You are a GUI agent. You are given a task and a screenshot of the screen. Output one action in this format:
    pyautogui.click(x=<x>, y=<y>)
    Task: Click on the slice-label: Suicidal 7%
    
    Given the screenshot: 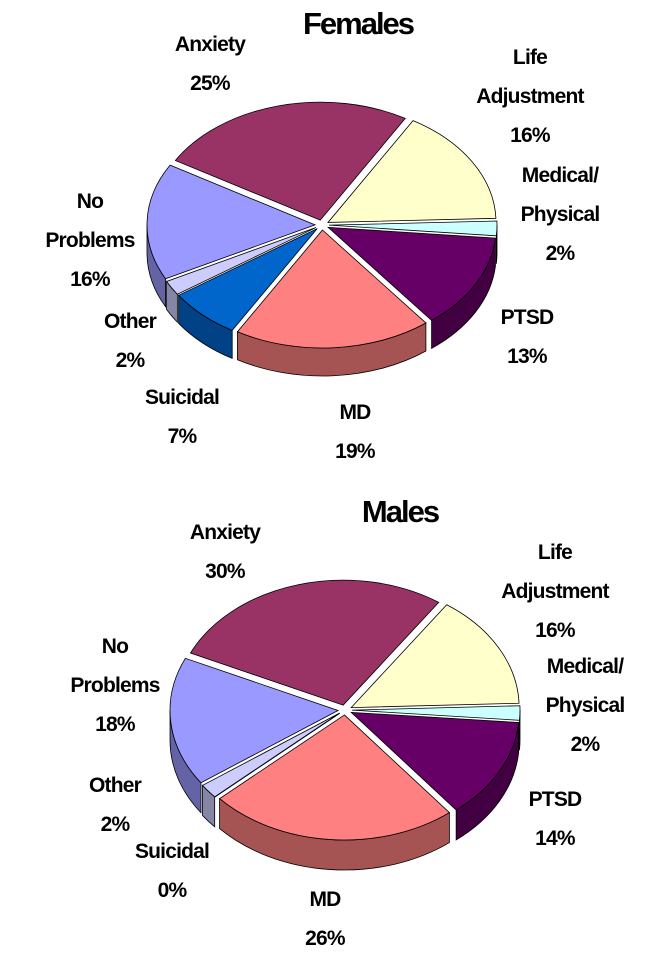 What is the action you would take?
    pyautogui.click(x=182, y=417)
    